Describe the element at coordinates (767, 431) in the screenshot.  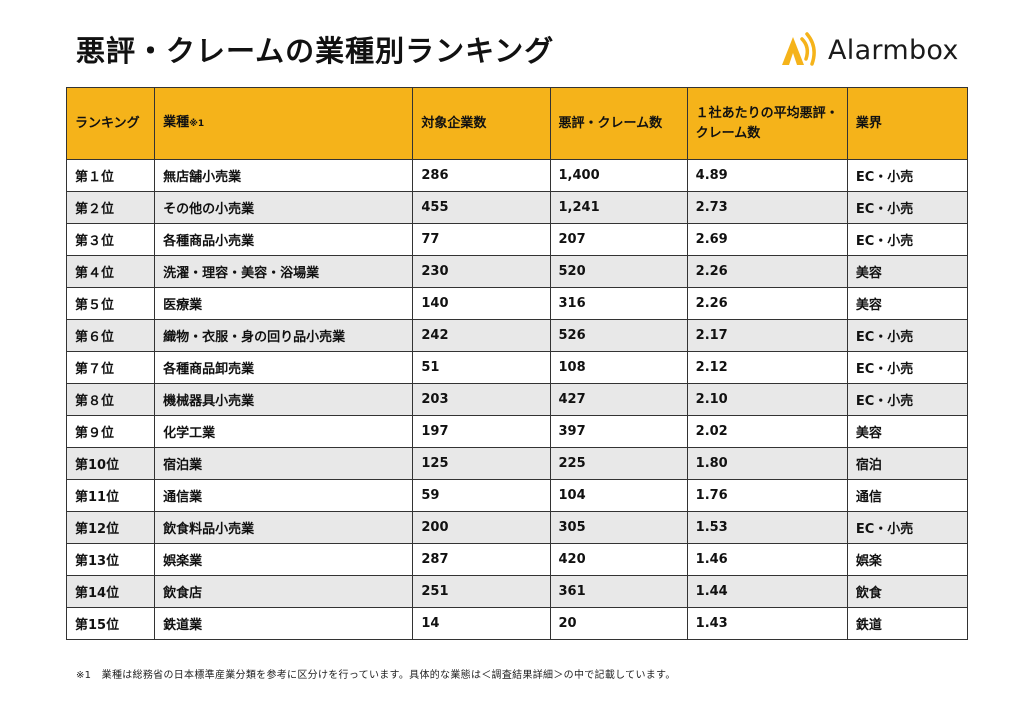
I see `cell-avg-complaints: 2.02` at that location.